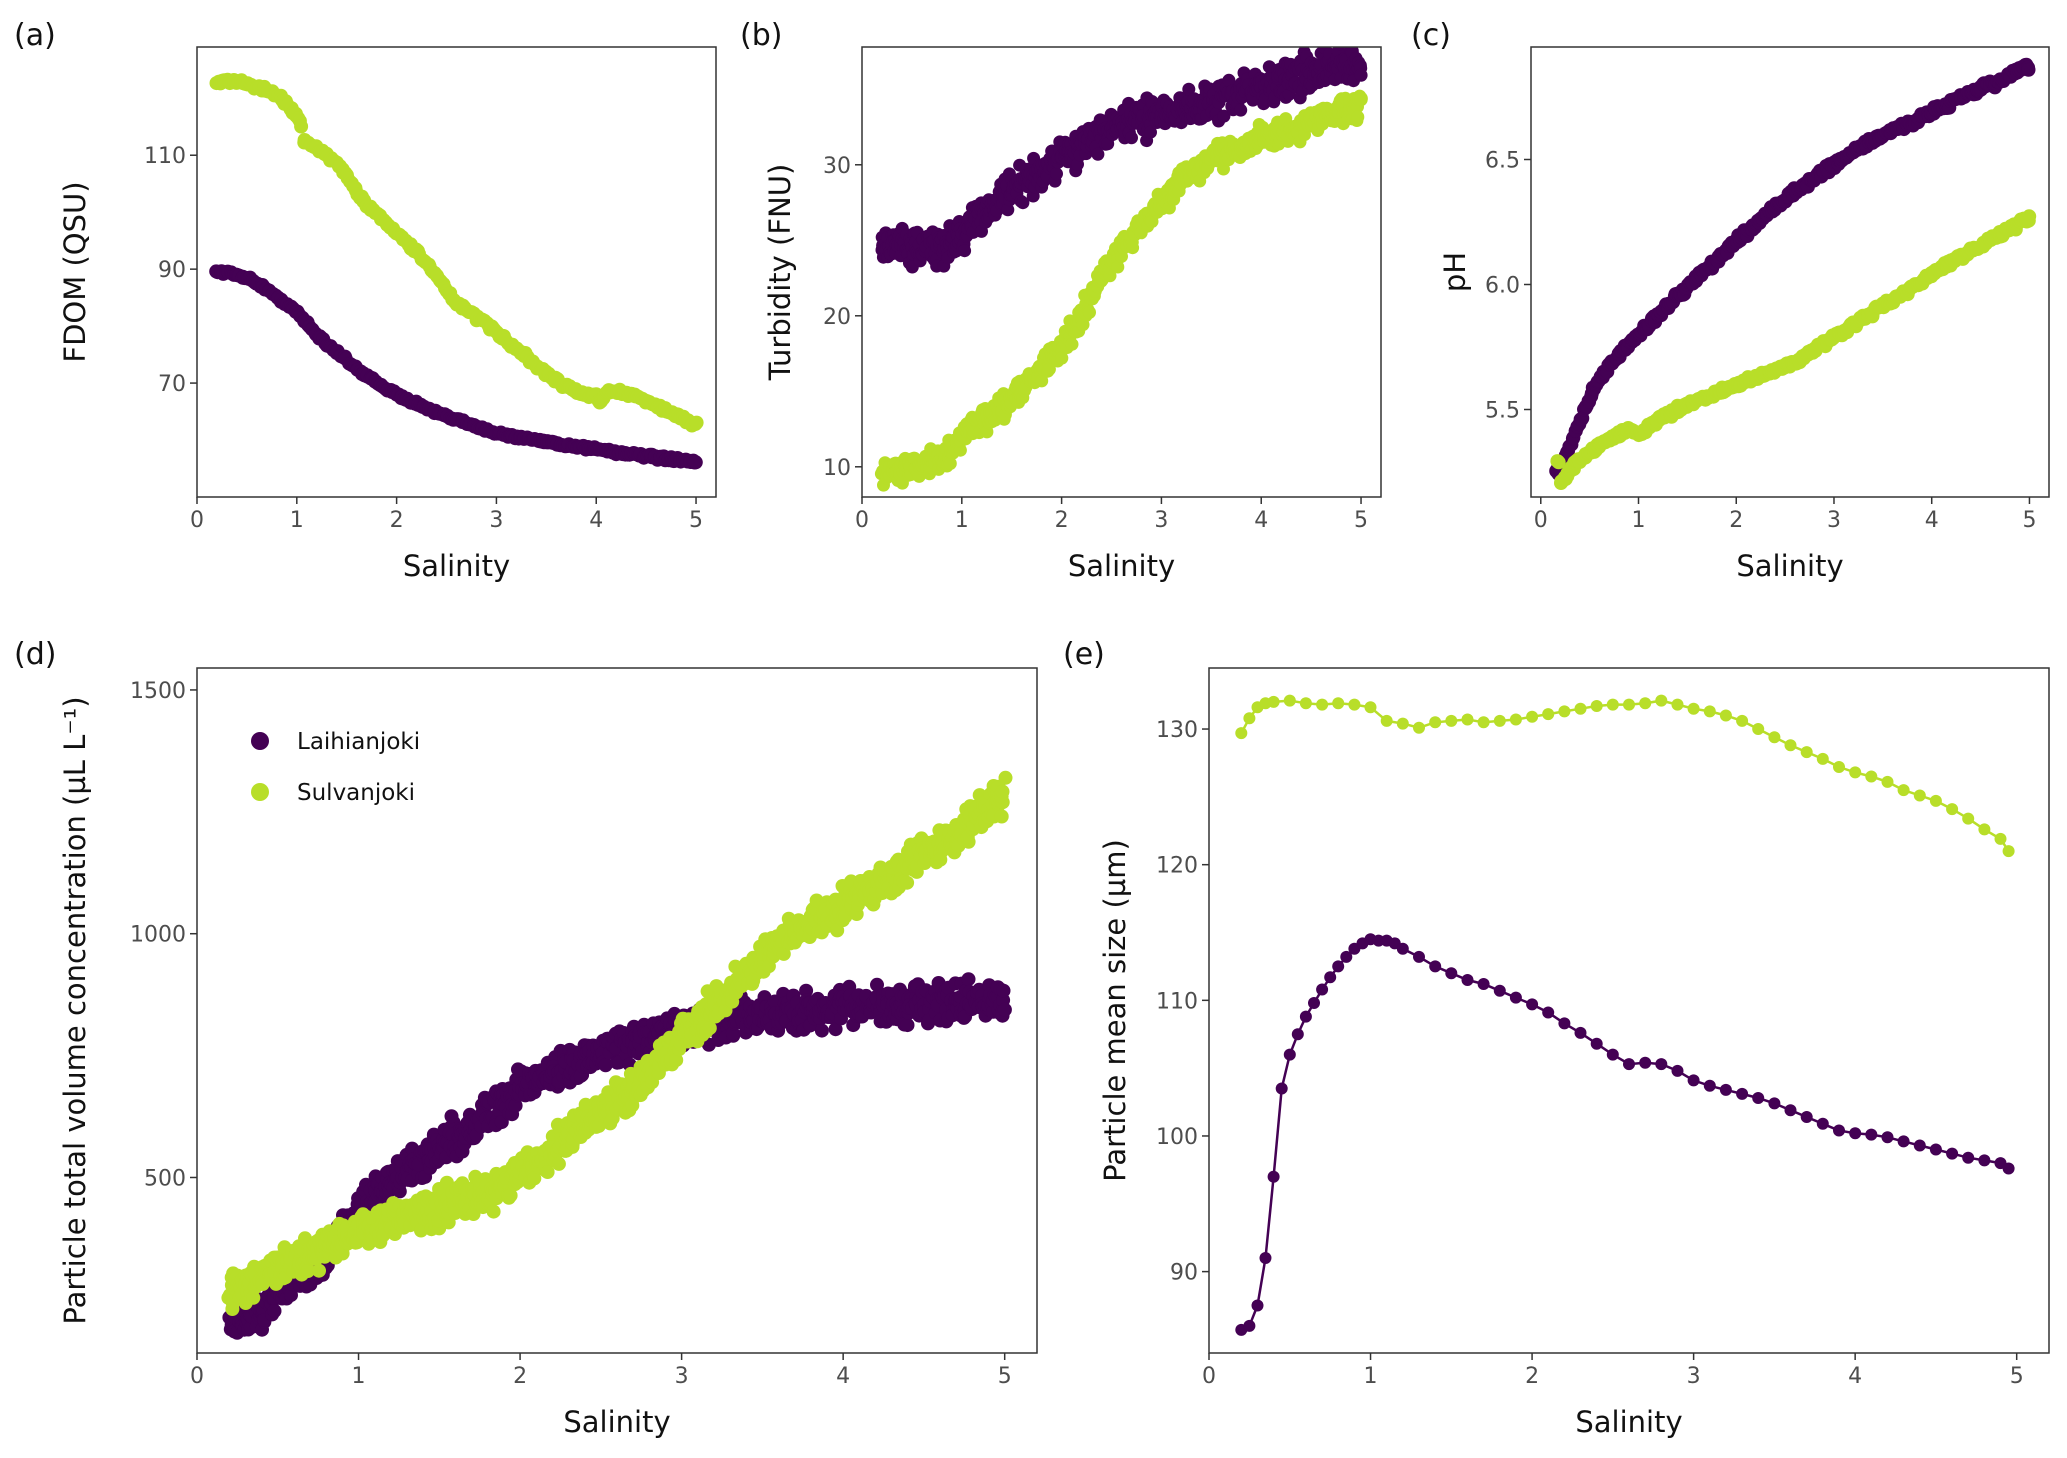  I want to click on y-axis-title: Particle mean size (µm), so click(1115, 1010).